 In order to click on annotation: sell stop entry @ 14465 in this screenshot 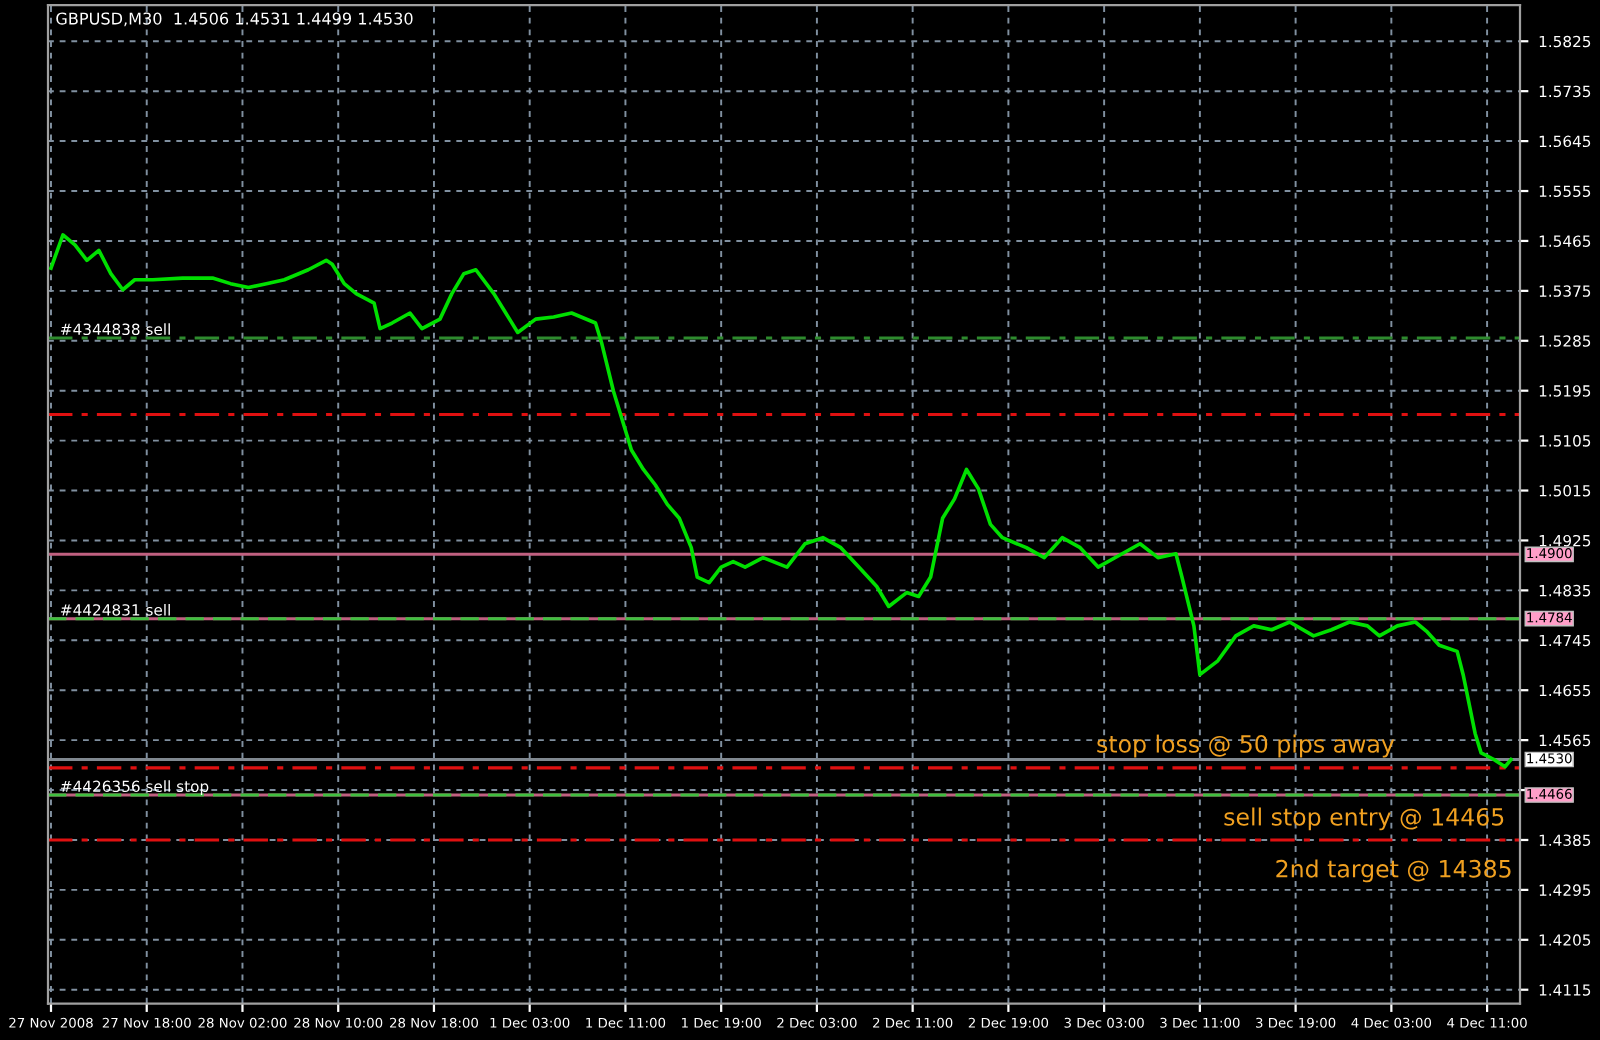, I will do `click(1364, 819)`.